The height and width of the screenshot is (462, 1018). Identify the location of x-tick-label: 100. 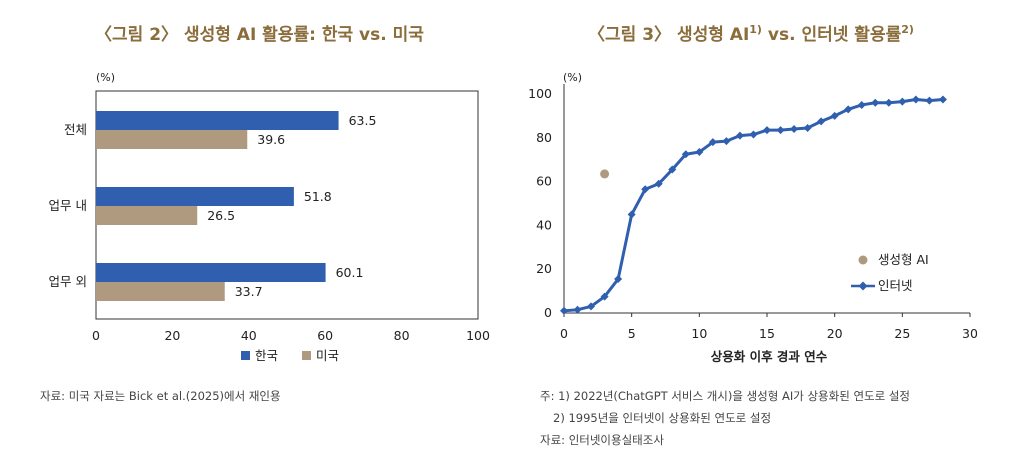
(478, 335).